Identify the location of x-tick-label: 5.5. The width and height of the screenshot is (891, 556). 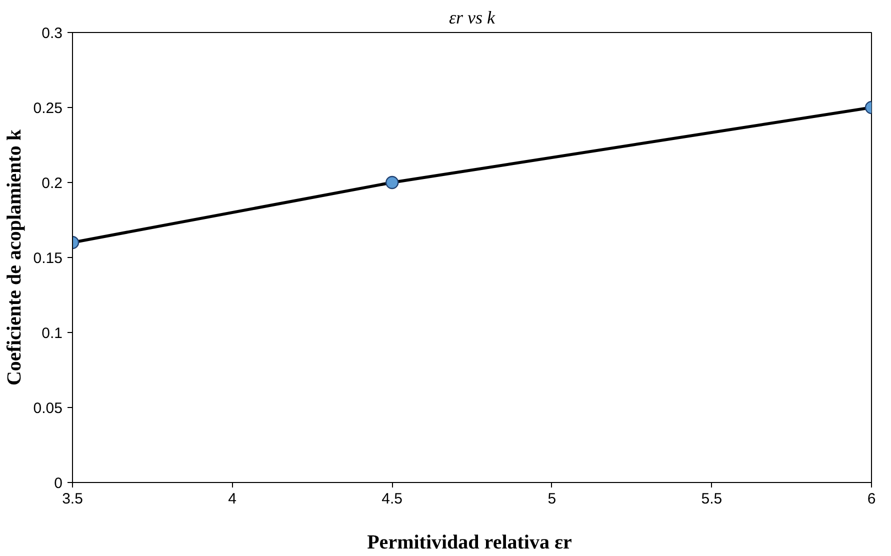
(711, 499).